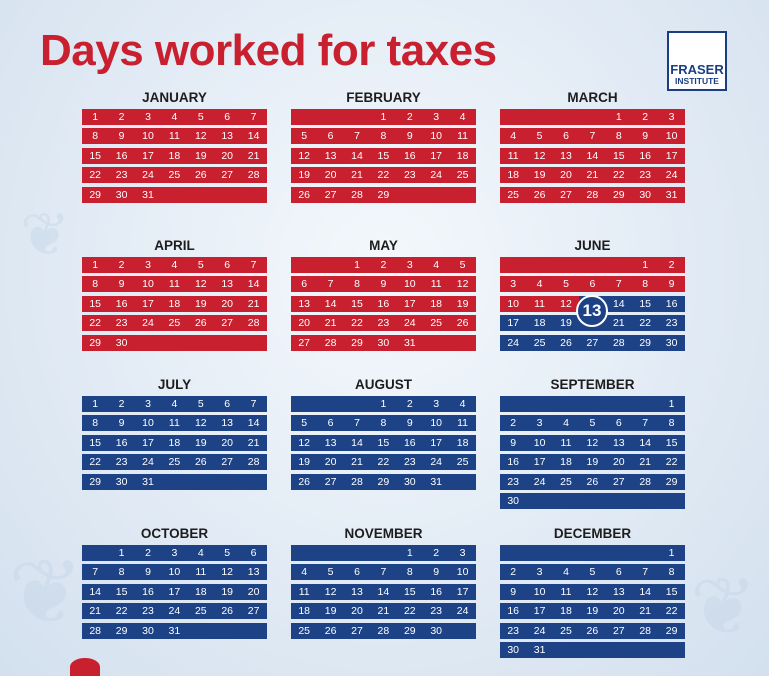 This screenshot has width=769, height=676. What do you see at coordinates (592, 404) in the screenshot?
I see `week-row: 1` at bounding box center [592, 404].